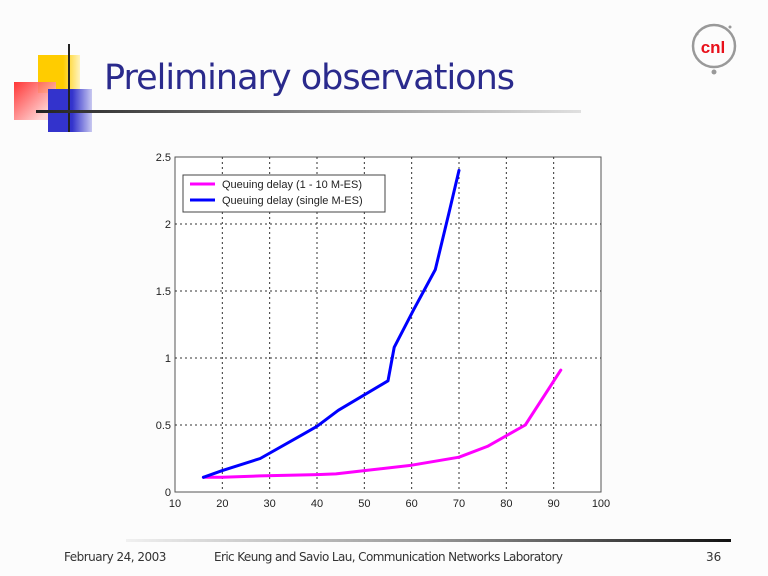 This screenshot has height=576, width=768. Describe the element at coordinates (115, 557) in the screenshot. I see `footer-date: February 24, 2003` at that location.